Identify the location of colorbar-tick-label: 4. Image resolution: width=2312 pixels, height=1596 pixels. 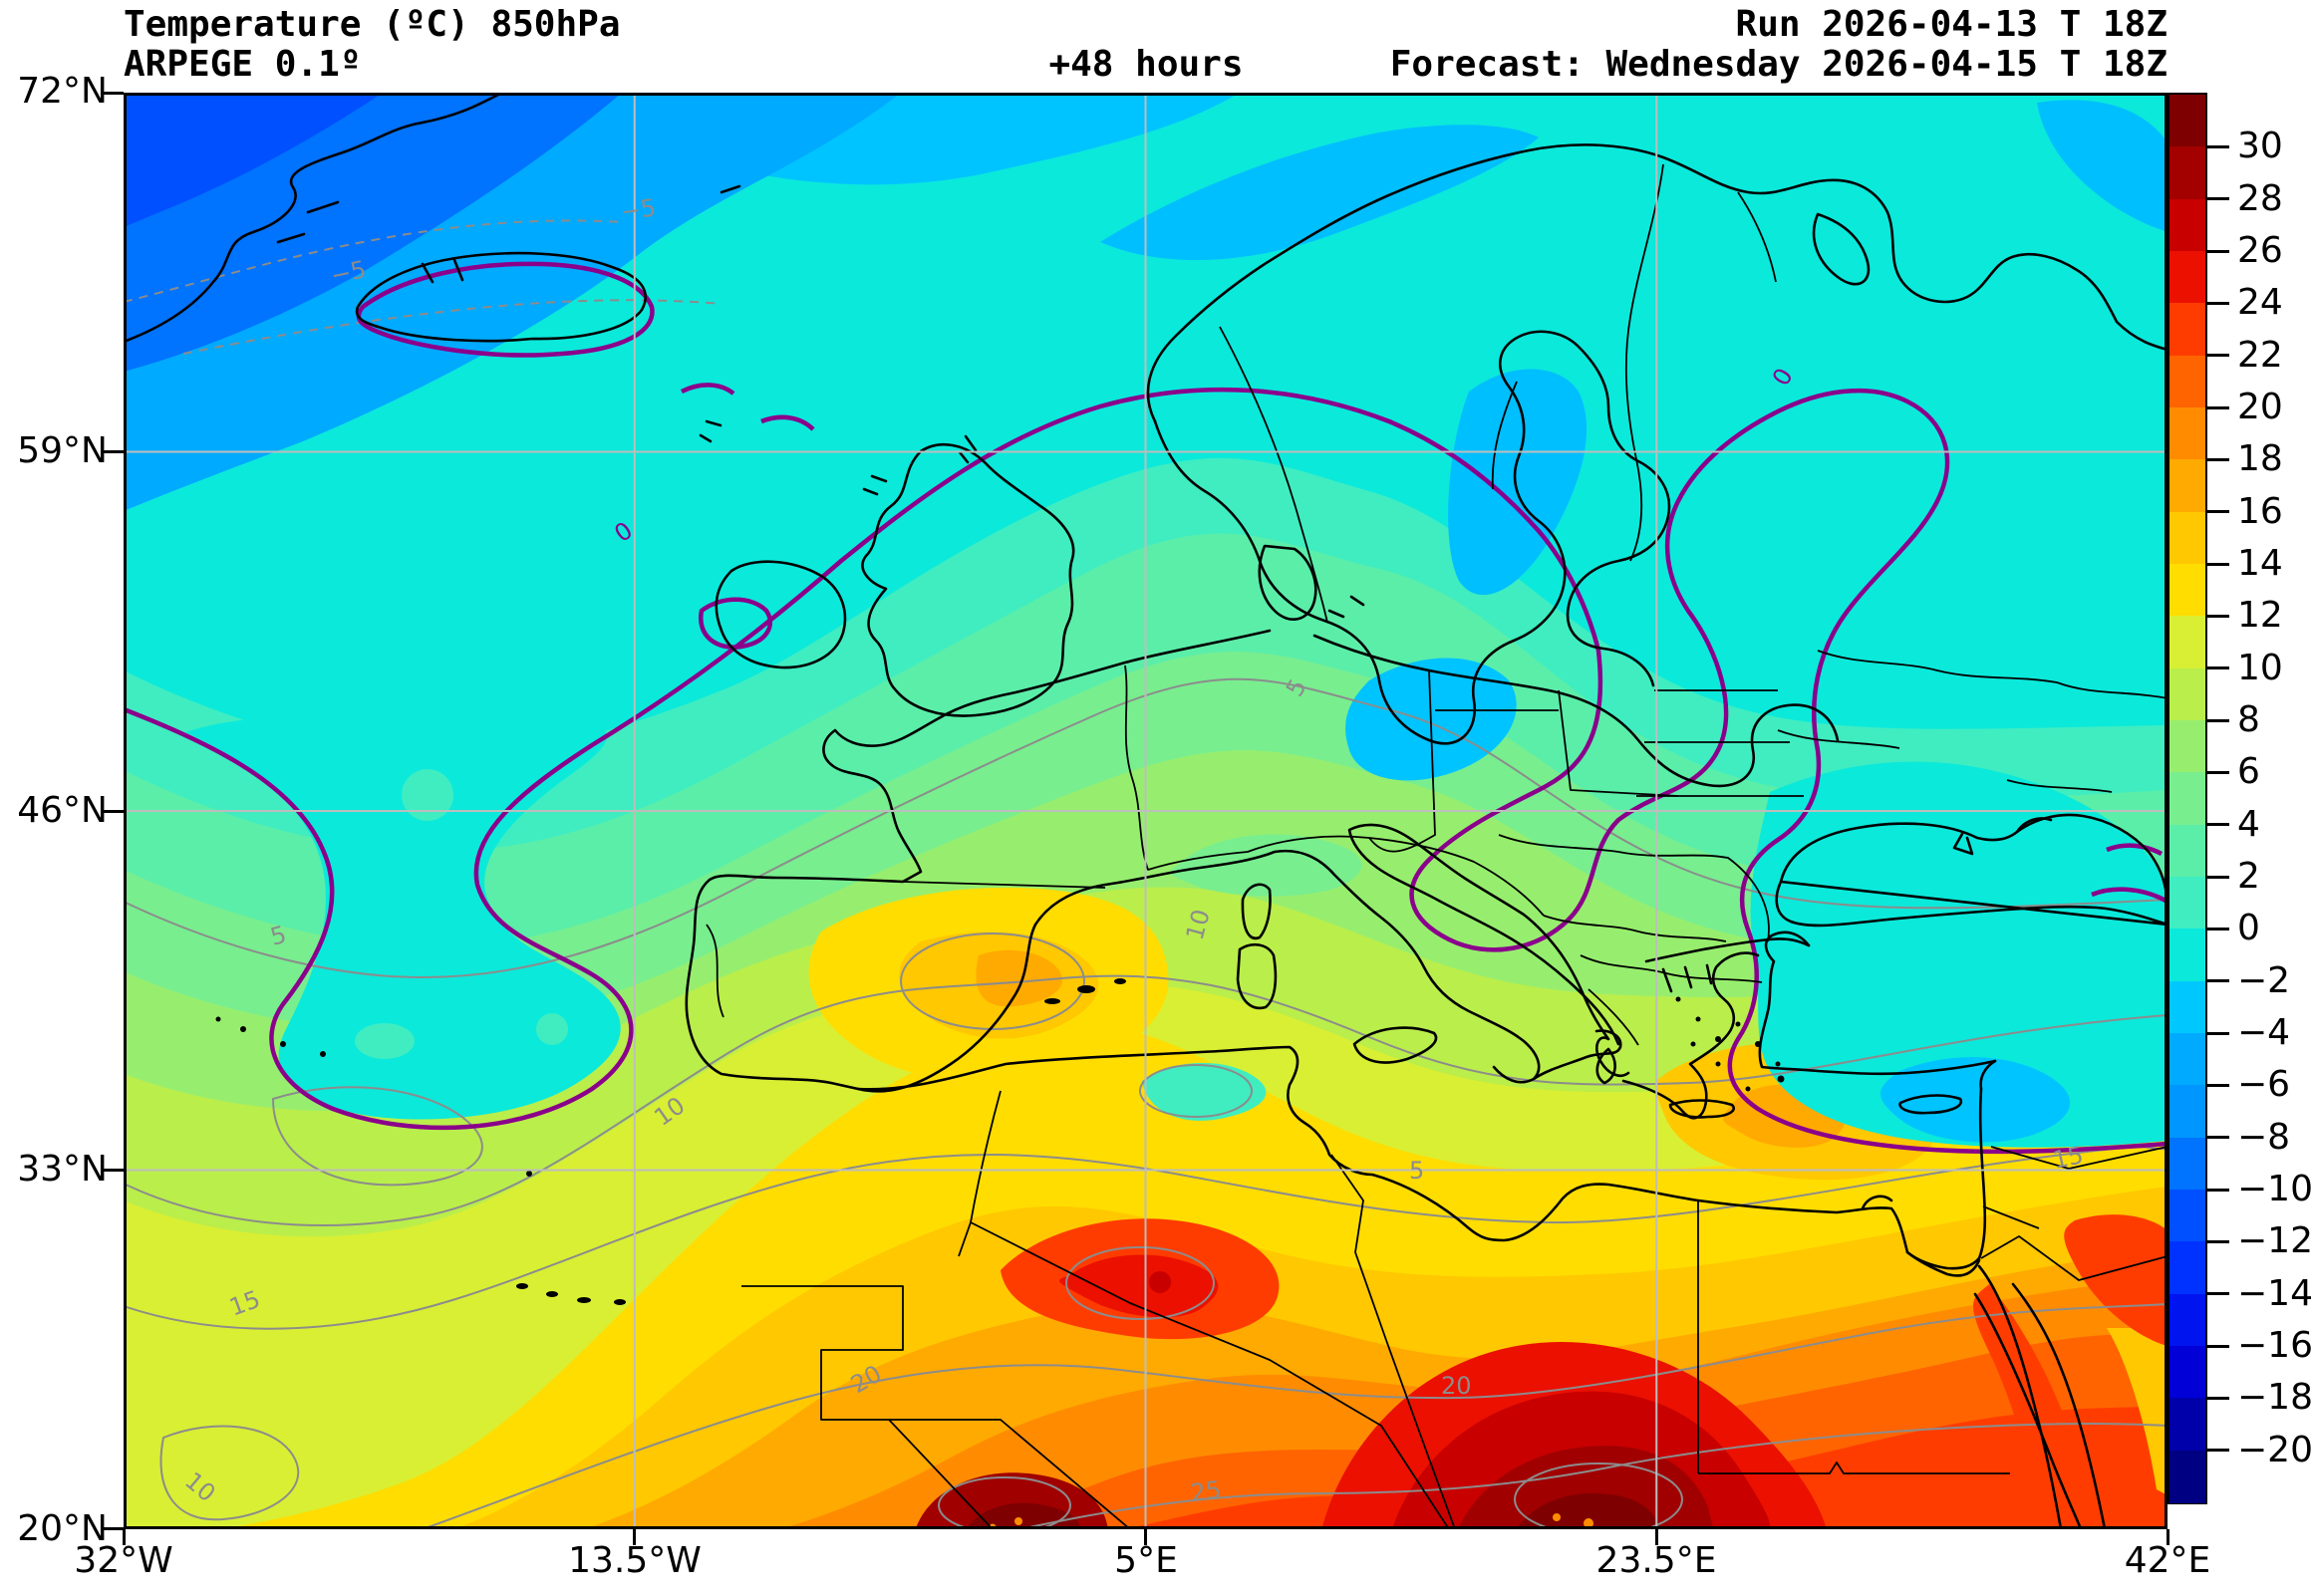
(2249, 824).